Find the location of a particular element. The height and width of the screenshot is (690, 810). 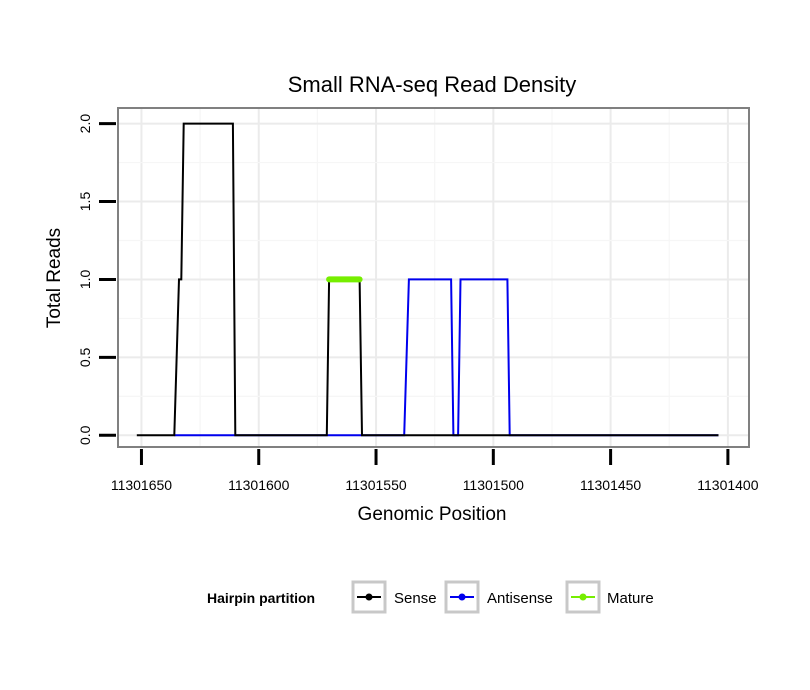

legend-title: Hairpin partition is located at coordinates (261, 598).